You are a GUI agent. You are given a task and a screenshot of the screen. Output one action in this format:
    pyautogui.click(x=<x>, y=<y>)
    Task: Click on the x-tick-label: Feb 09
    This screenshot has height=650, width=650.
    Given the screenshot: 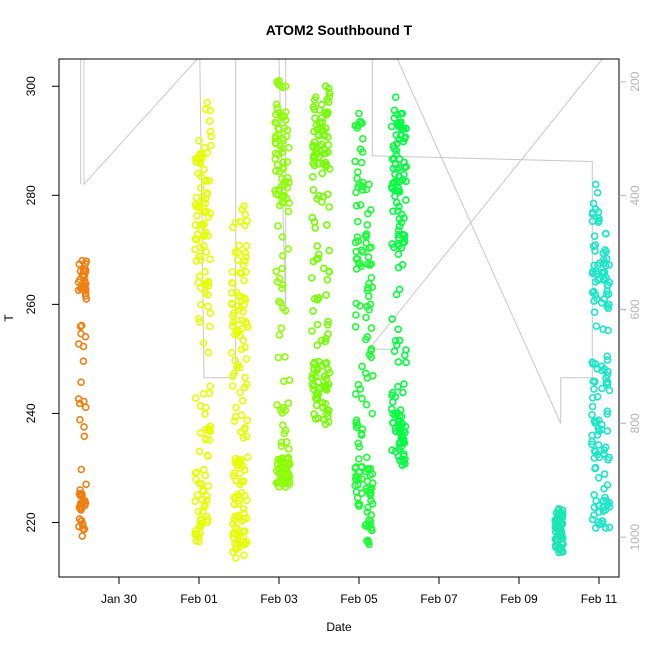 What is the action you would take?
    pyautogui.click(x=519, y=599)
    